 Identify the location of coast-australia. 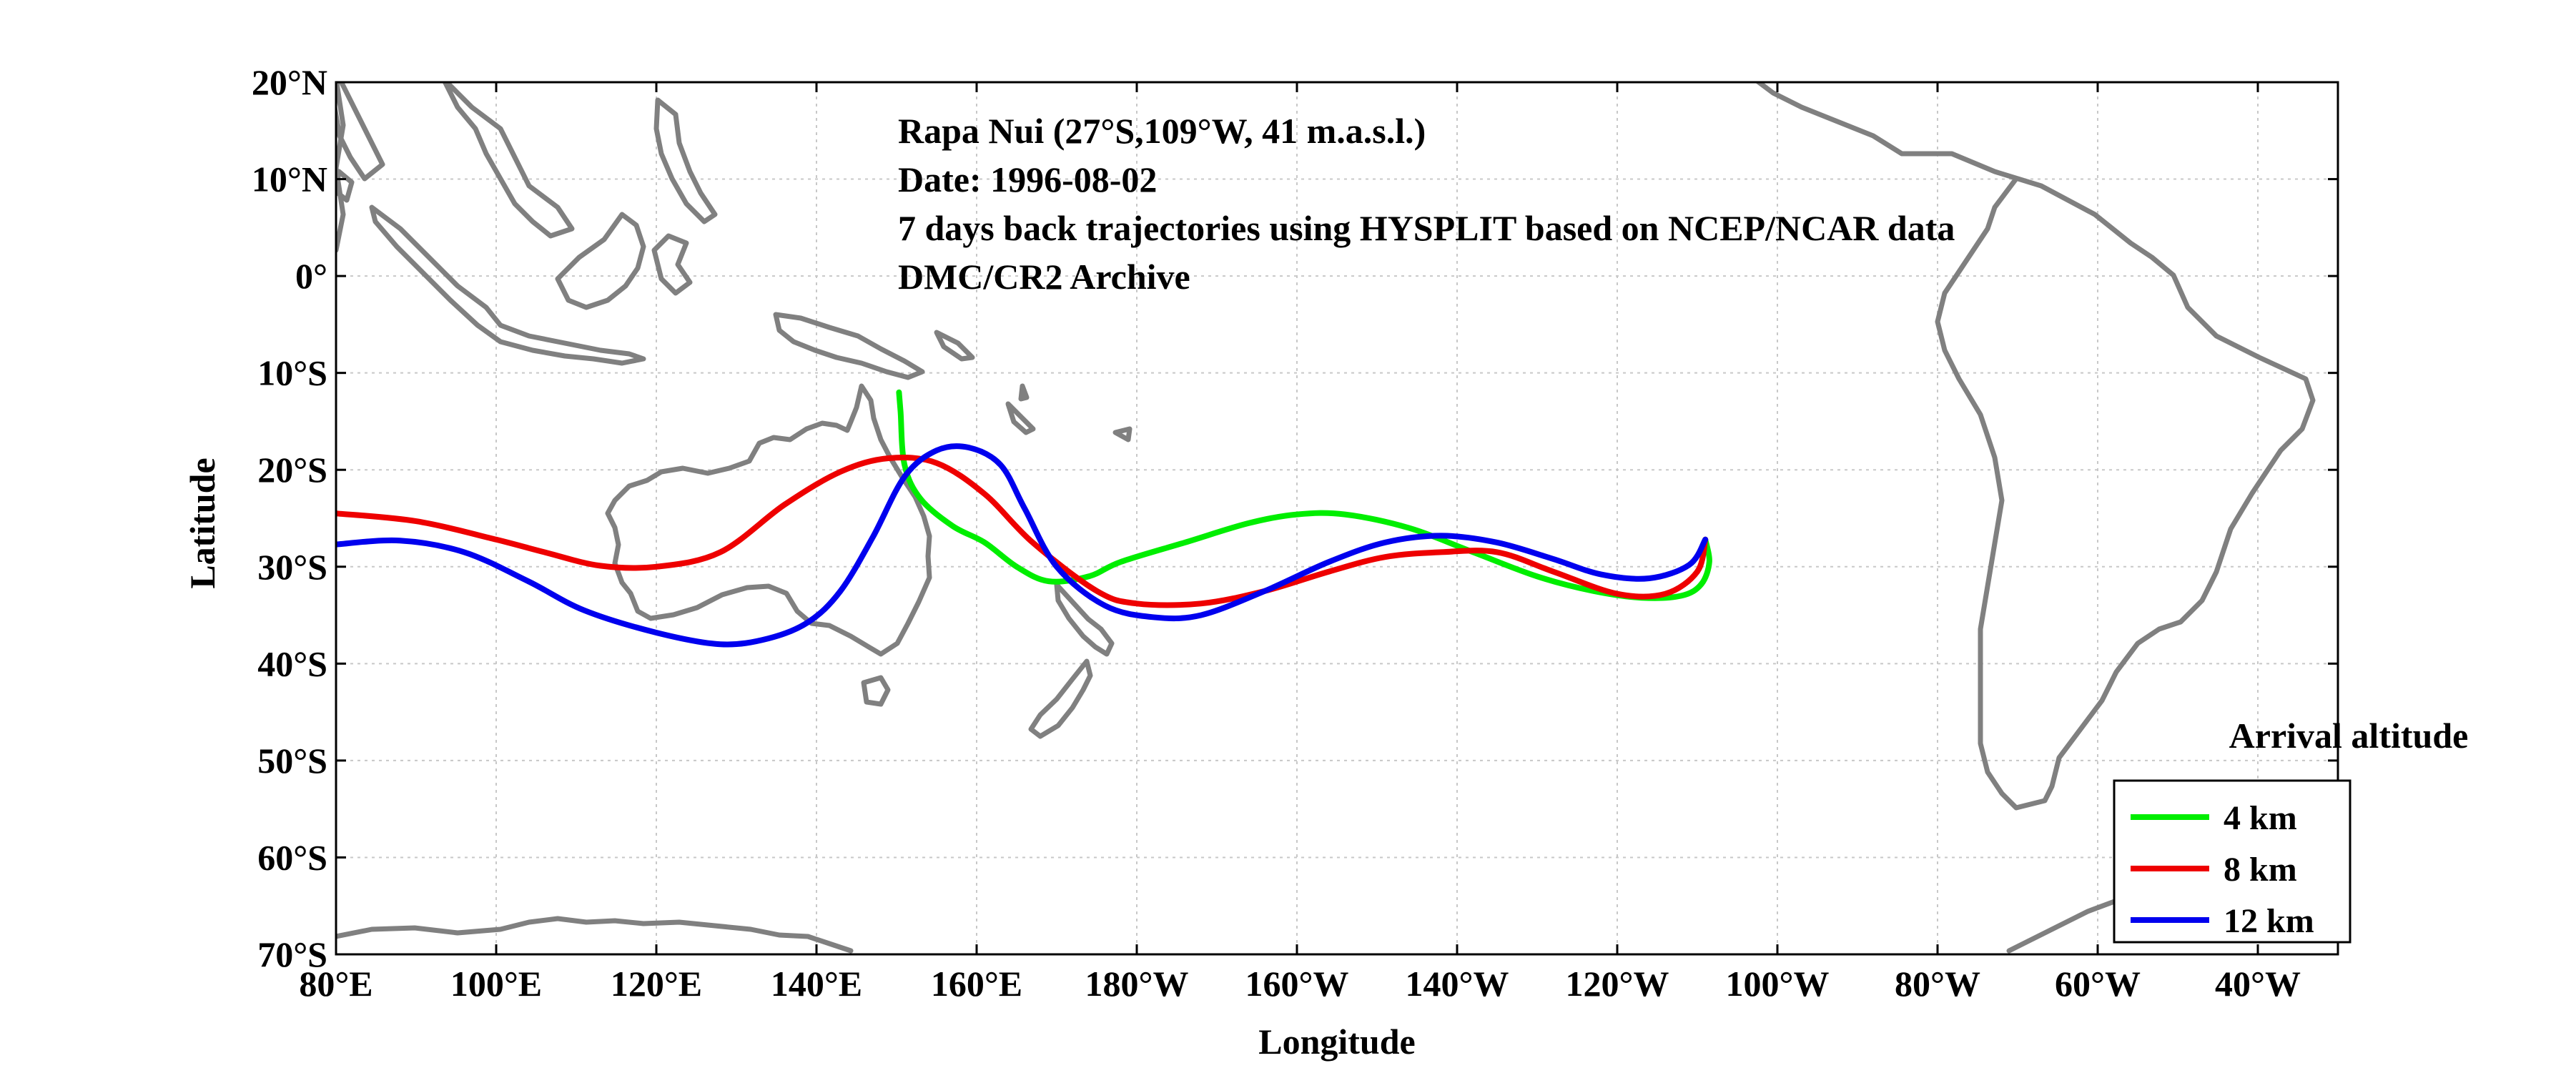
(768, 520).